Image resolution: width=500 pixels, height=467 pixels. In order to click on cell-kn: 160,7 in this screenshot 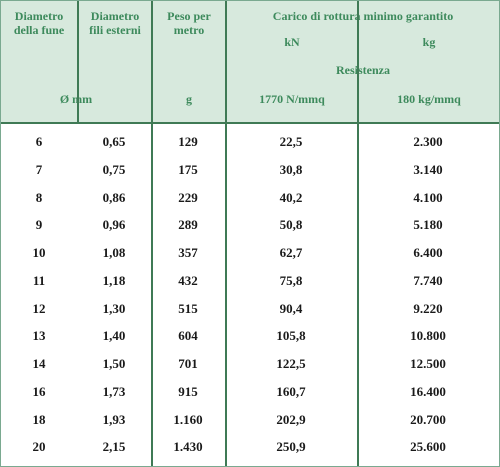, I will do `click(291, 391)`.